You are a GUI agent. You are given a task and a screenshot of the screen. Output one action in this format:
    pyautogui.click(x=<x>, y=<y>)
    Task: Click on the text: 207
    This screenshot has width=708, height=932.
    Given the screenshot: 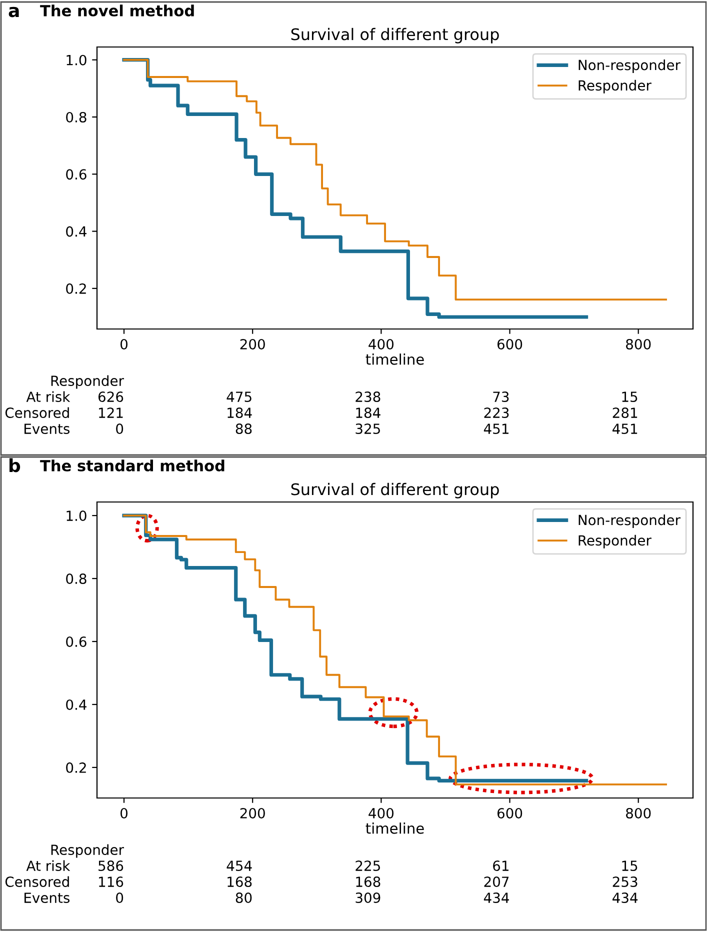 What is the action you would take?
    pyautogui.click(x=496, y=882)
    